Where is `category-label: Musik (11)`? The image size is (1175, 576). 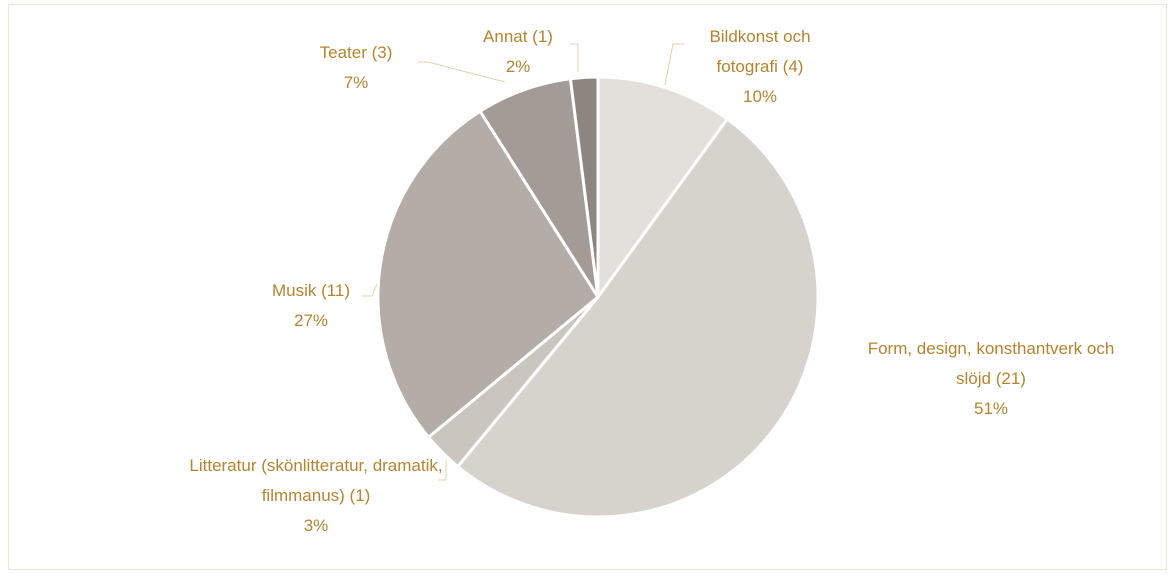
category-label: Musik (11) is located at coordinates (311, 290).